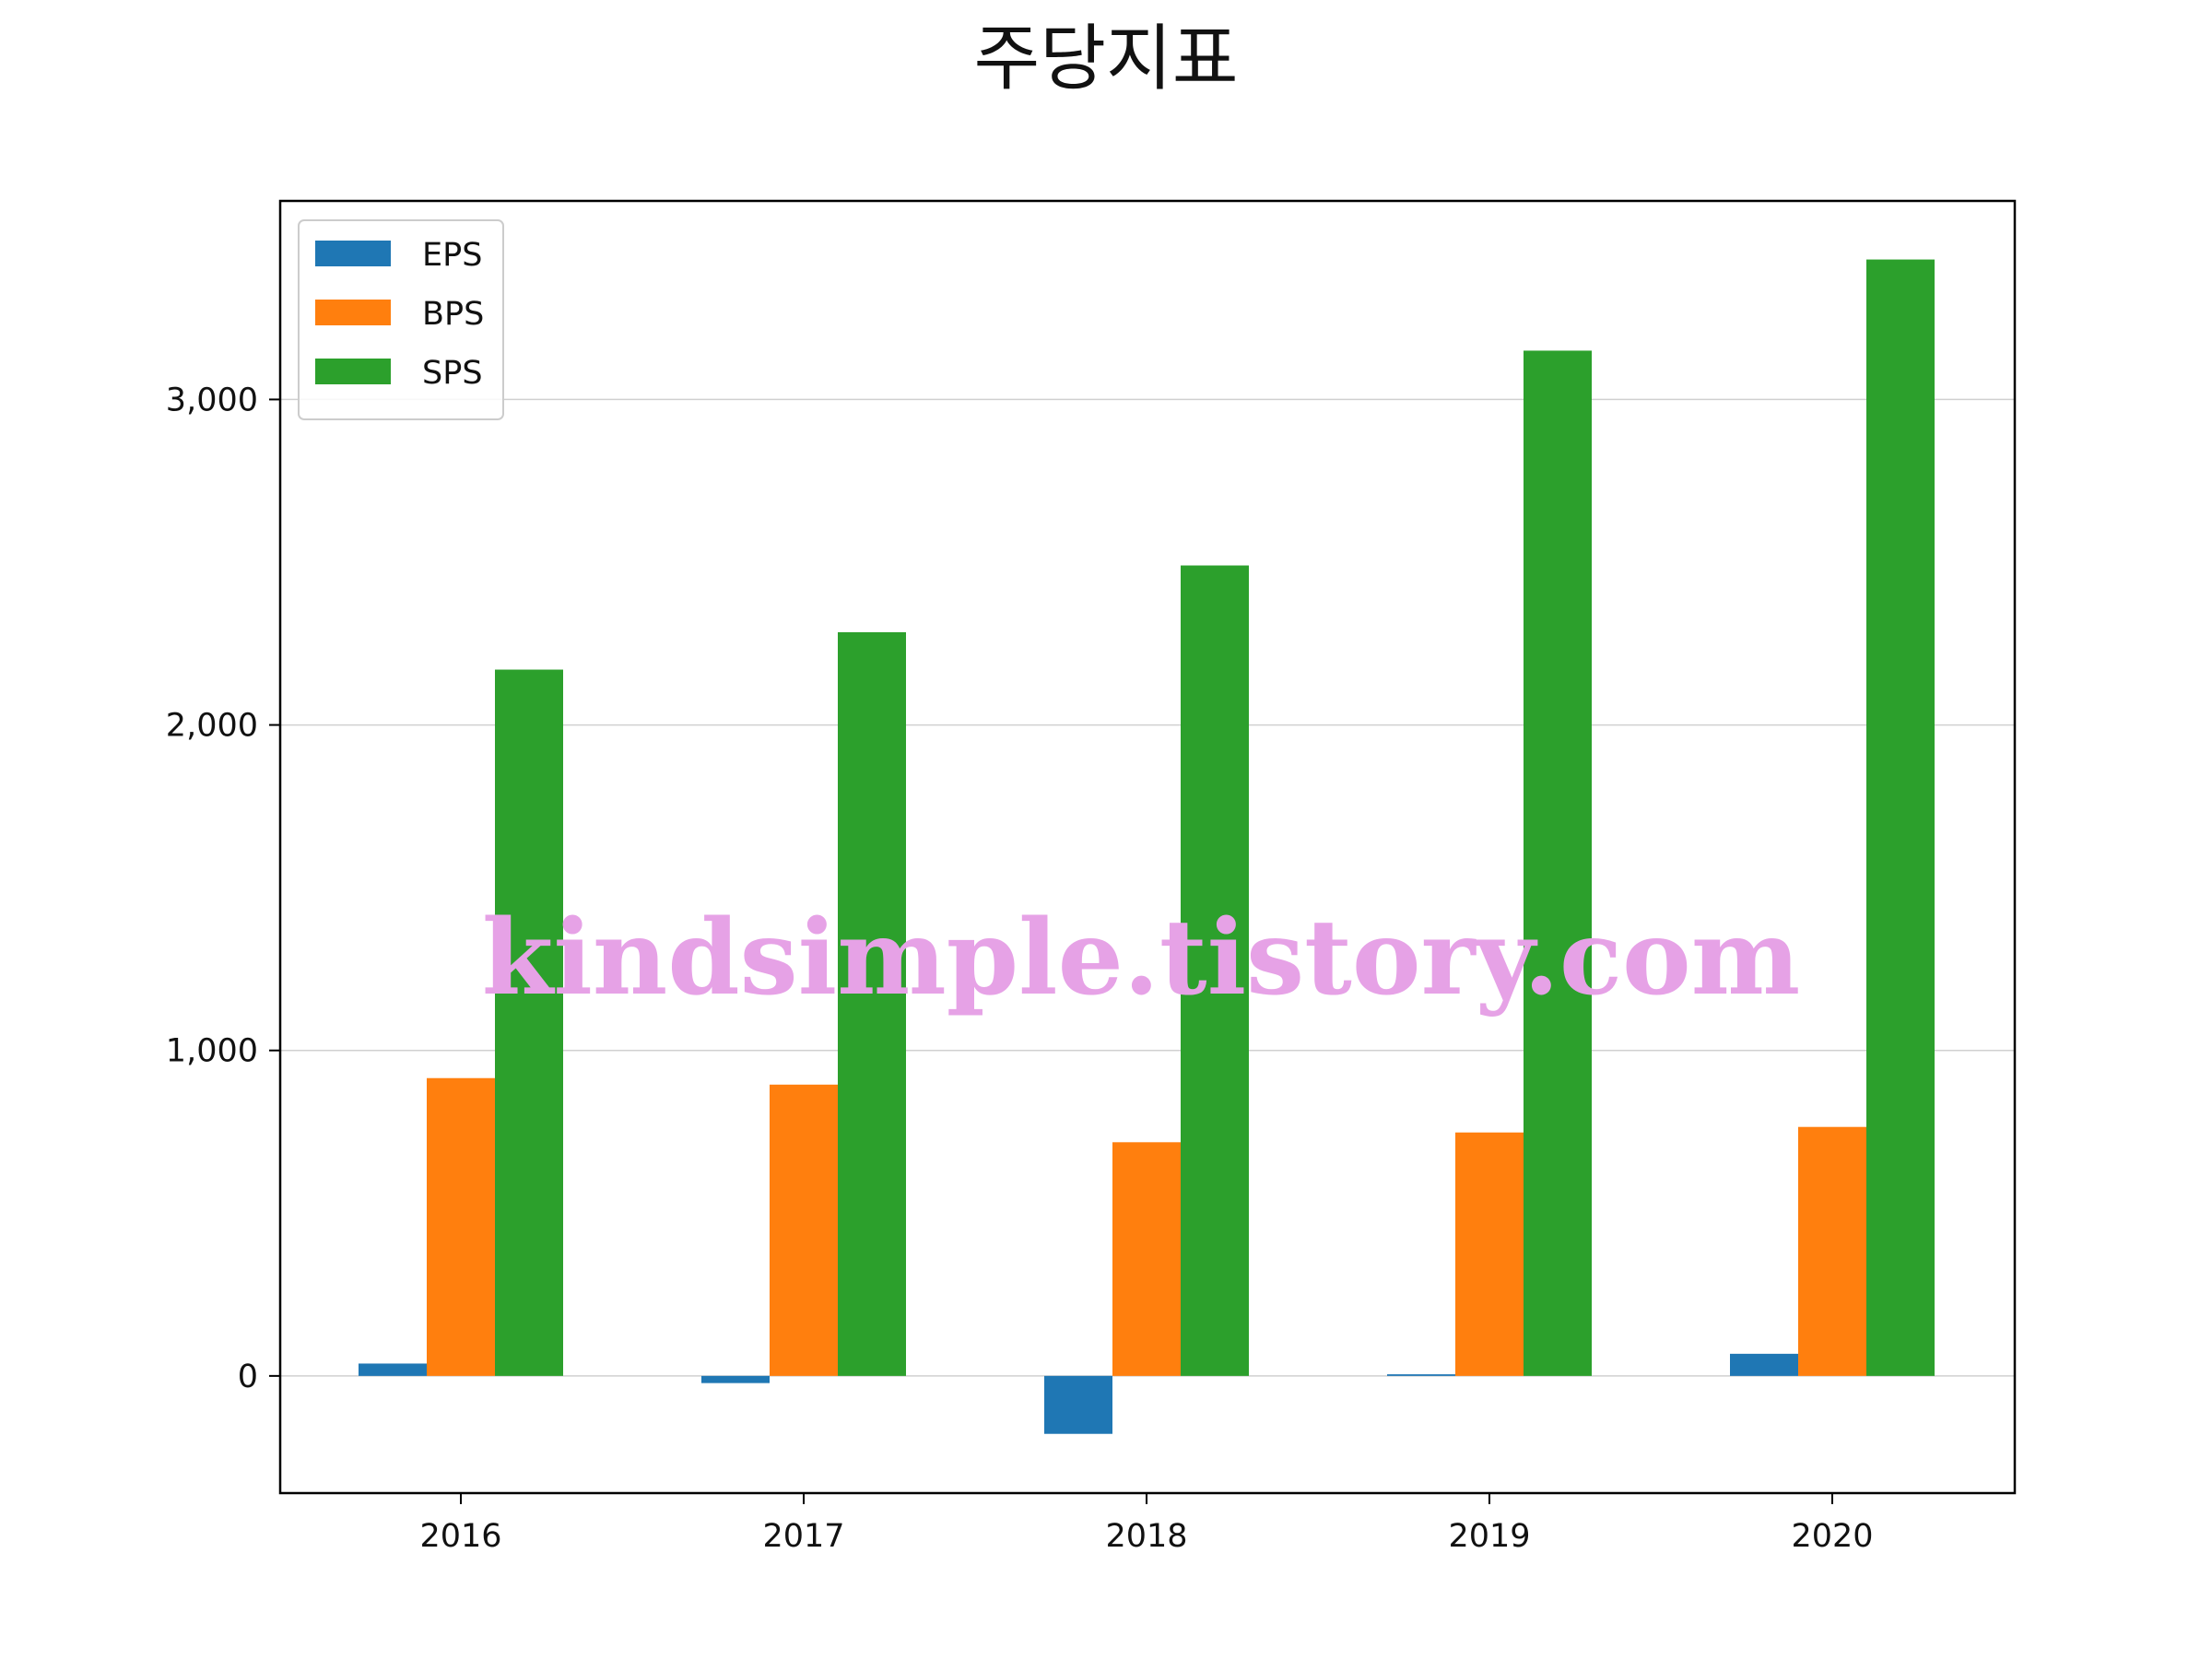 The height and width of the screenshot is (1659, 2212). What do you see at coordinates (212, 1051) in the screenshot?
I see `y-tick-label: 1,000` at bounding box center [212, 1051].